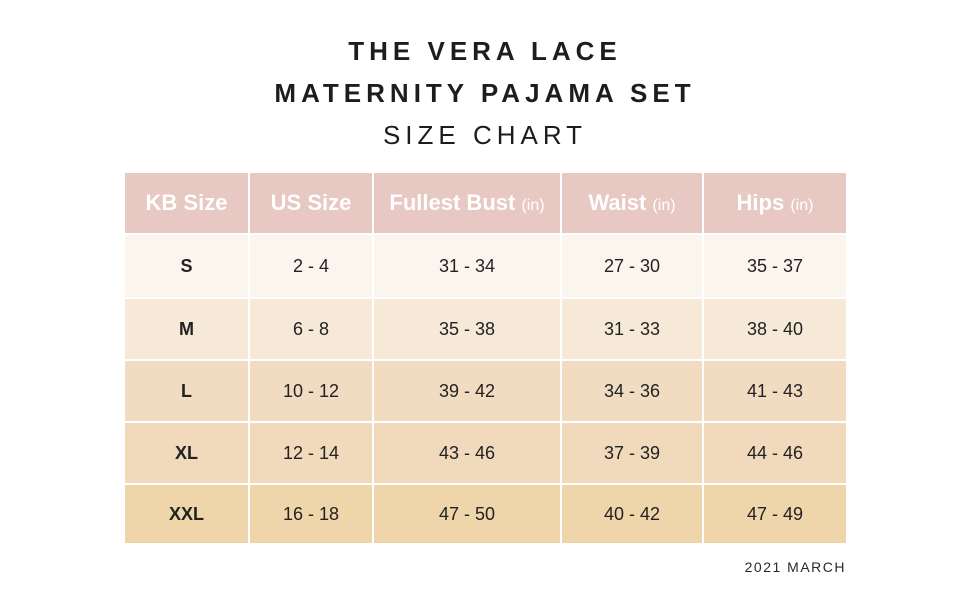 The image size is (970, 600). What do you see at coordinates (485, 135) in the screenshot?
I see `title-line-size-chart: SIZE CHART` at bounding box center [485, 135].